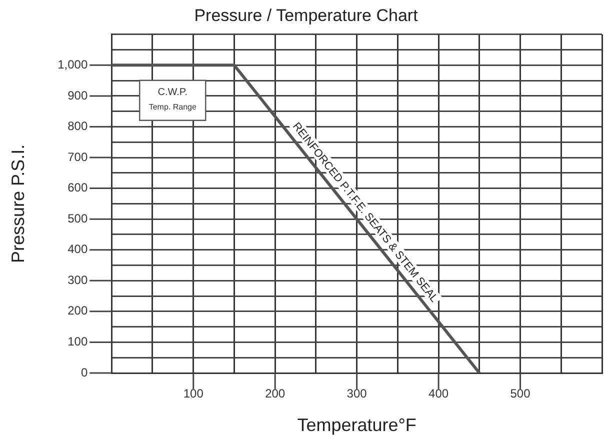 The width and height of the screenshot is (616, 441). Describe the element at coordinates (78, 249) in the screenshot. I see `y-tick-label: 400` at that location.